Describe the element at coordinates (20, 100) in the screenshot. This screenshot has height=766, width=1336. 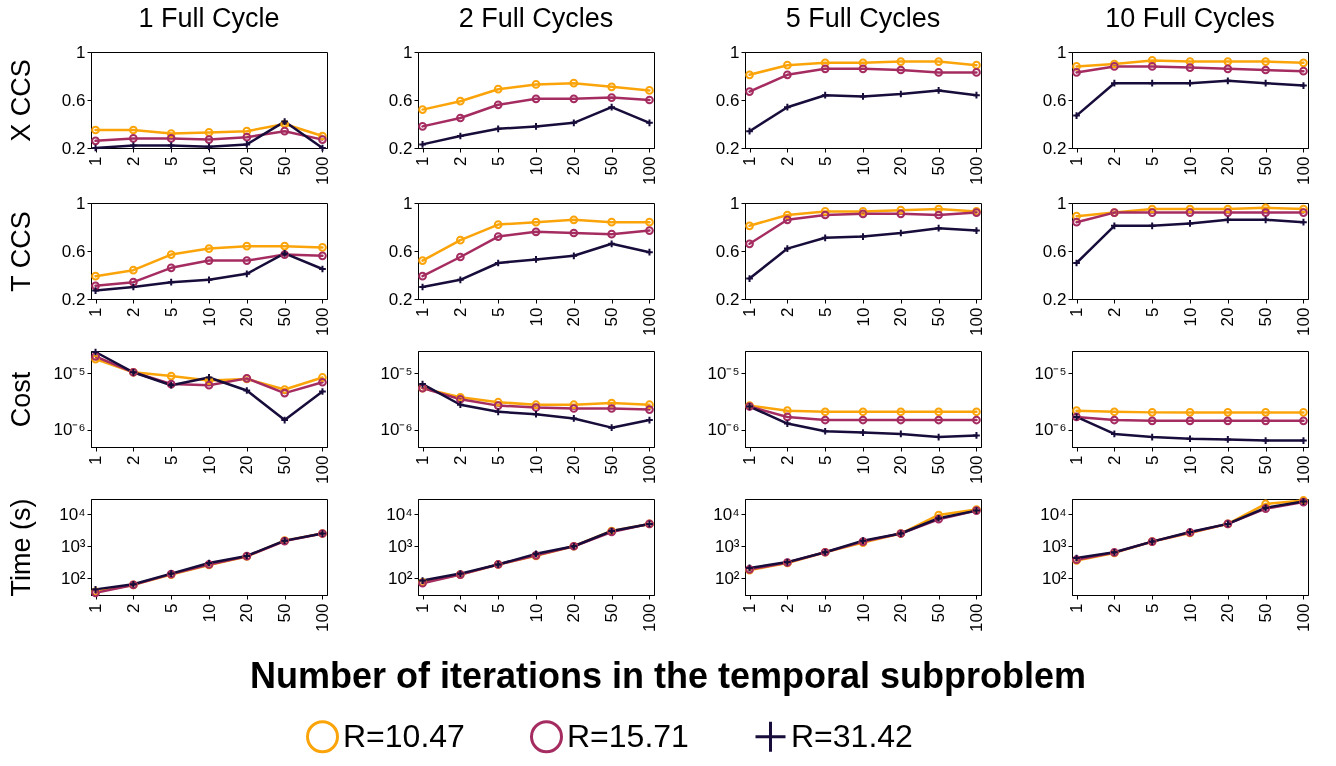
I see `y-axis-title: X CCS` at that location.